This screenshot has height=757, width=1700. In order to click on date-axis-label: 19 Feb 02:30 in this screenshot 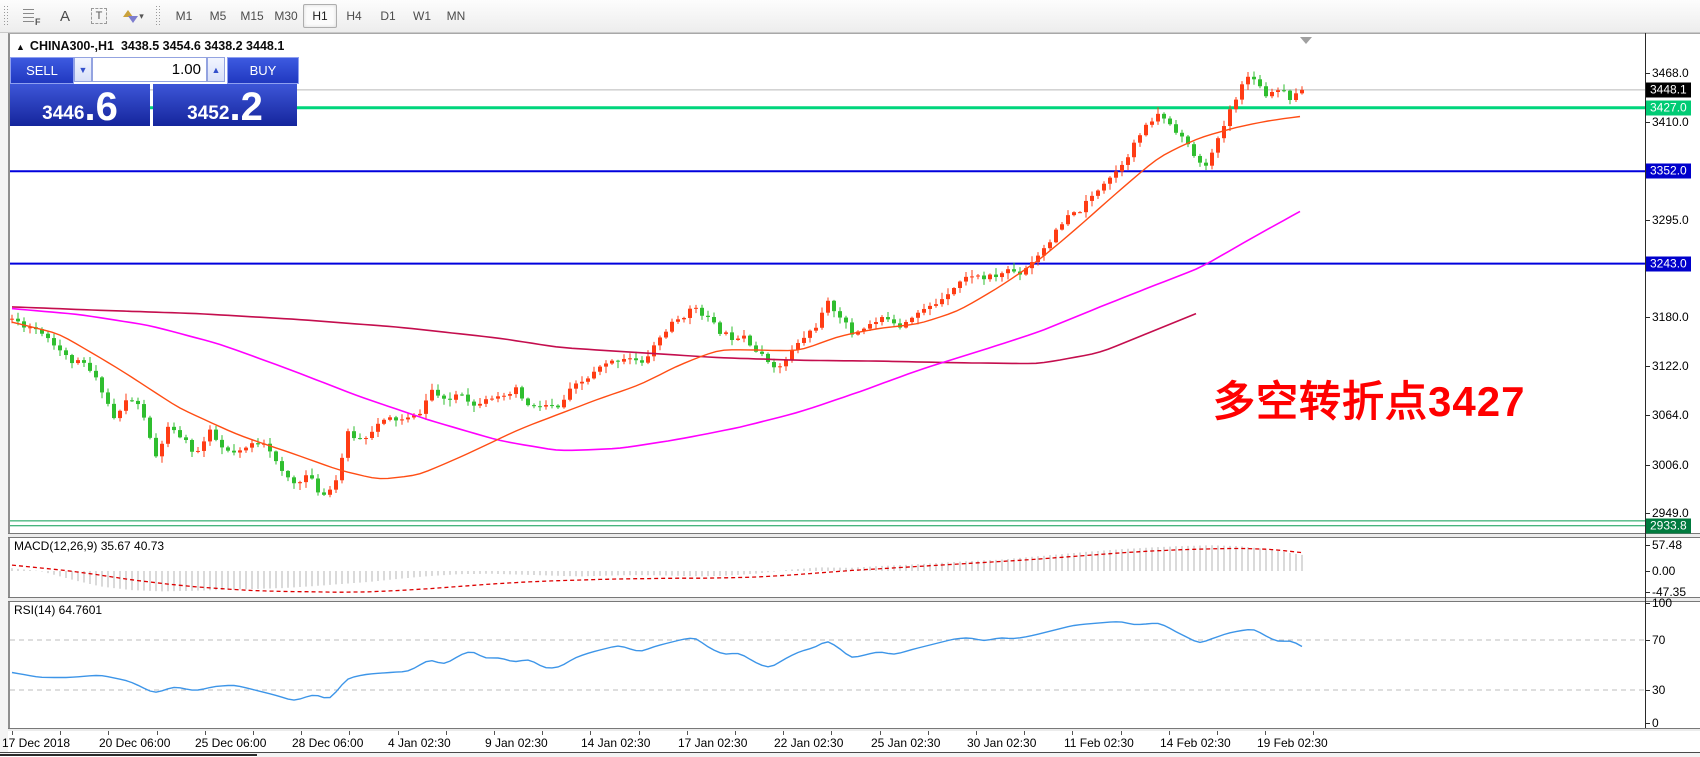, I will do `click(1292, 743)`.